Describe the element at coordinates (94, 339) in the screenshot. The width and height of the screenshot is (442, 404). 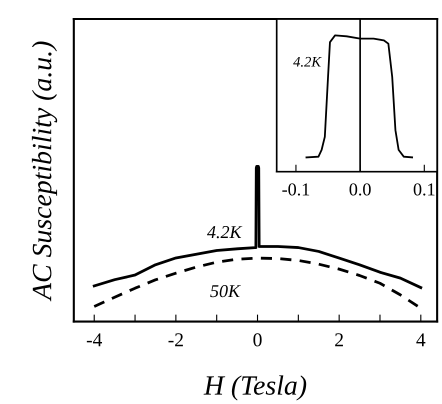
I see `x-tick-label: -4` at that location.